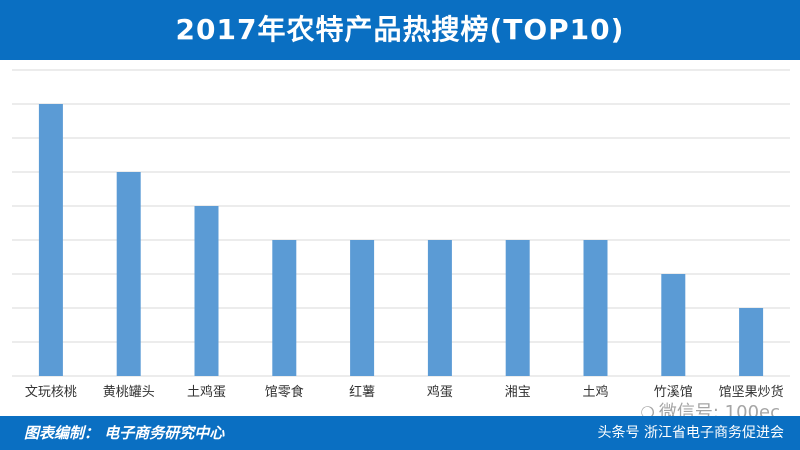 The width and height of the screenshot is (800, 450). What do you see at coordinates (673, 392) in the screenshot?
I see `x-tick-label: 竹溪馆` at bounding box center [673, 392].